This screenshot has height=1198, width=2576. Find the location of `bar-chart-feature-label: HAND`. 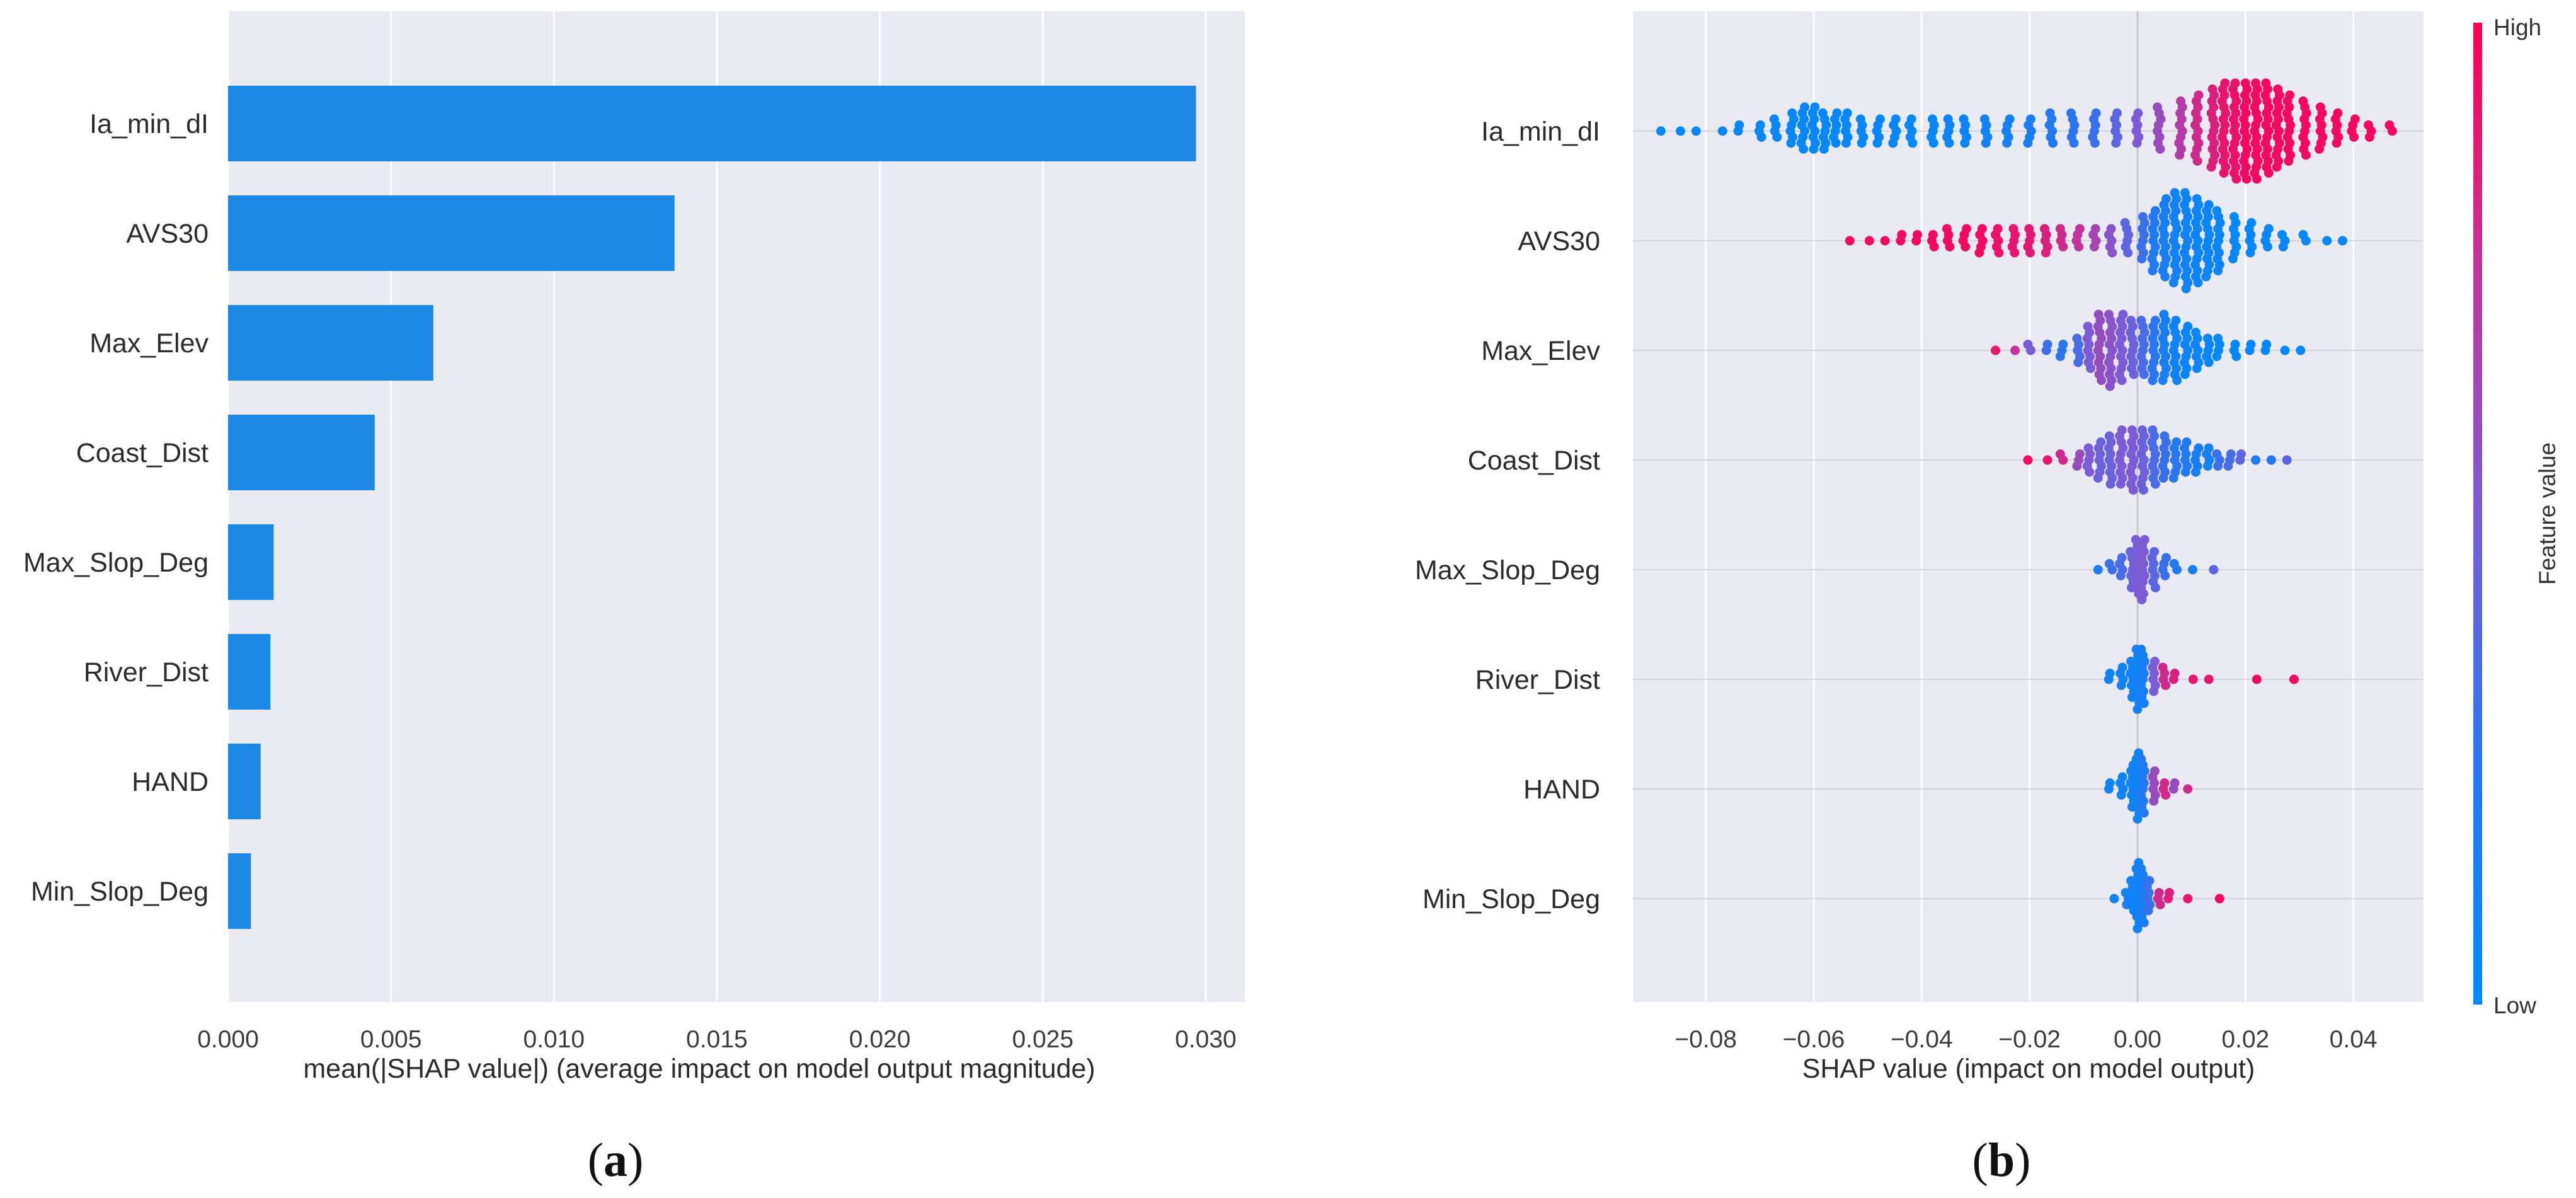

bar-chart-feature-label: HAND is located at coordinates (171, 782).